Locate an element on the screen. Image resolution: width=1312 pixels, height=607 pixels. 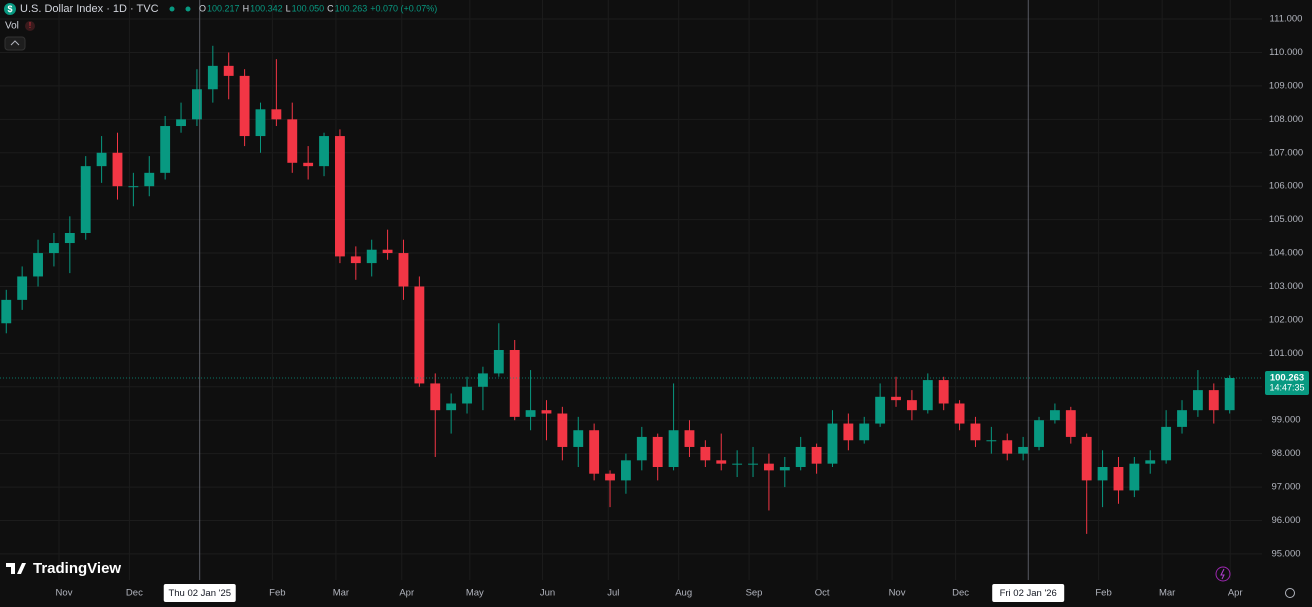
y-tick-label: 105.000 is located at coordinates (1286, 219).